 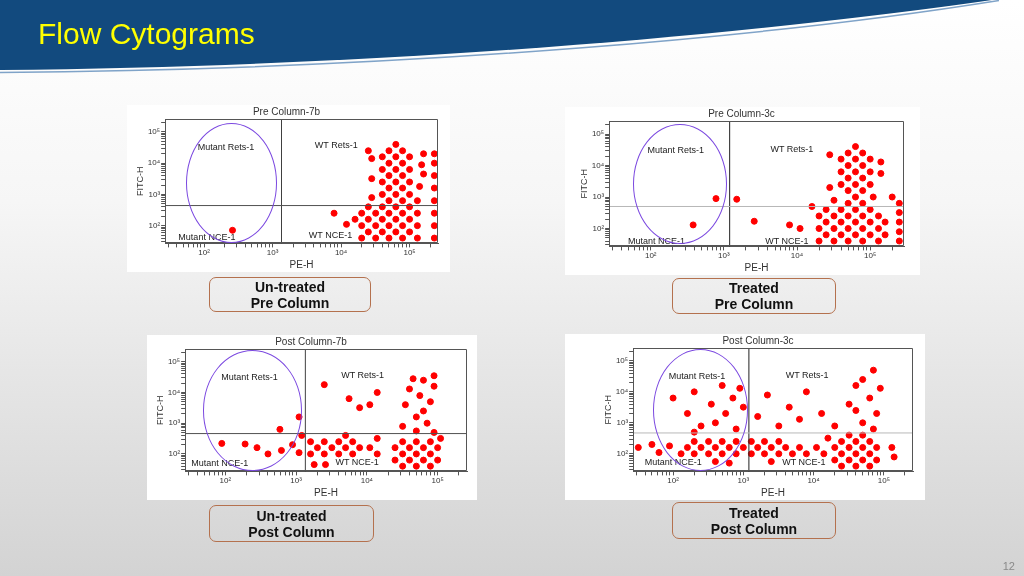 I want to click on text: Treated Pre Column, so click(x=754, y=296).